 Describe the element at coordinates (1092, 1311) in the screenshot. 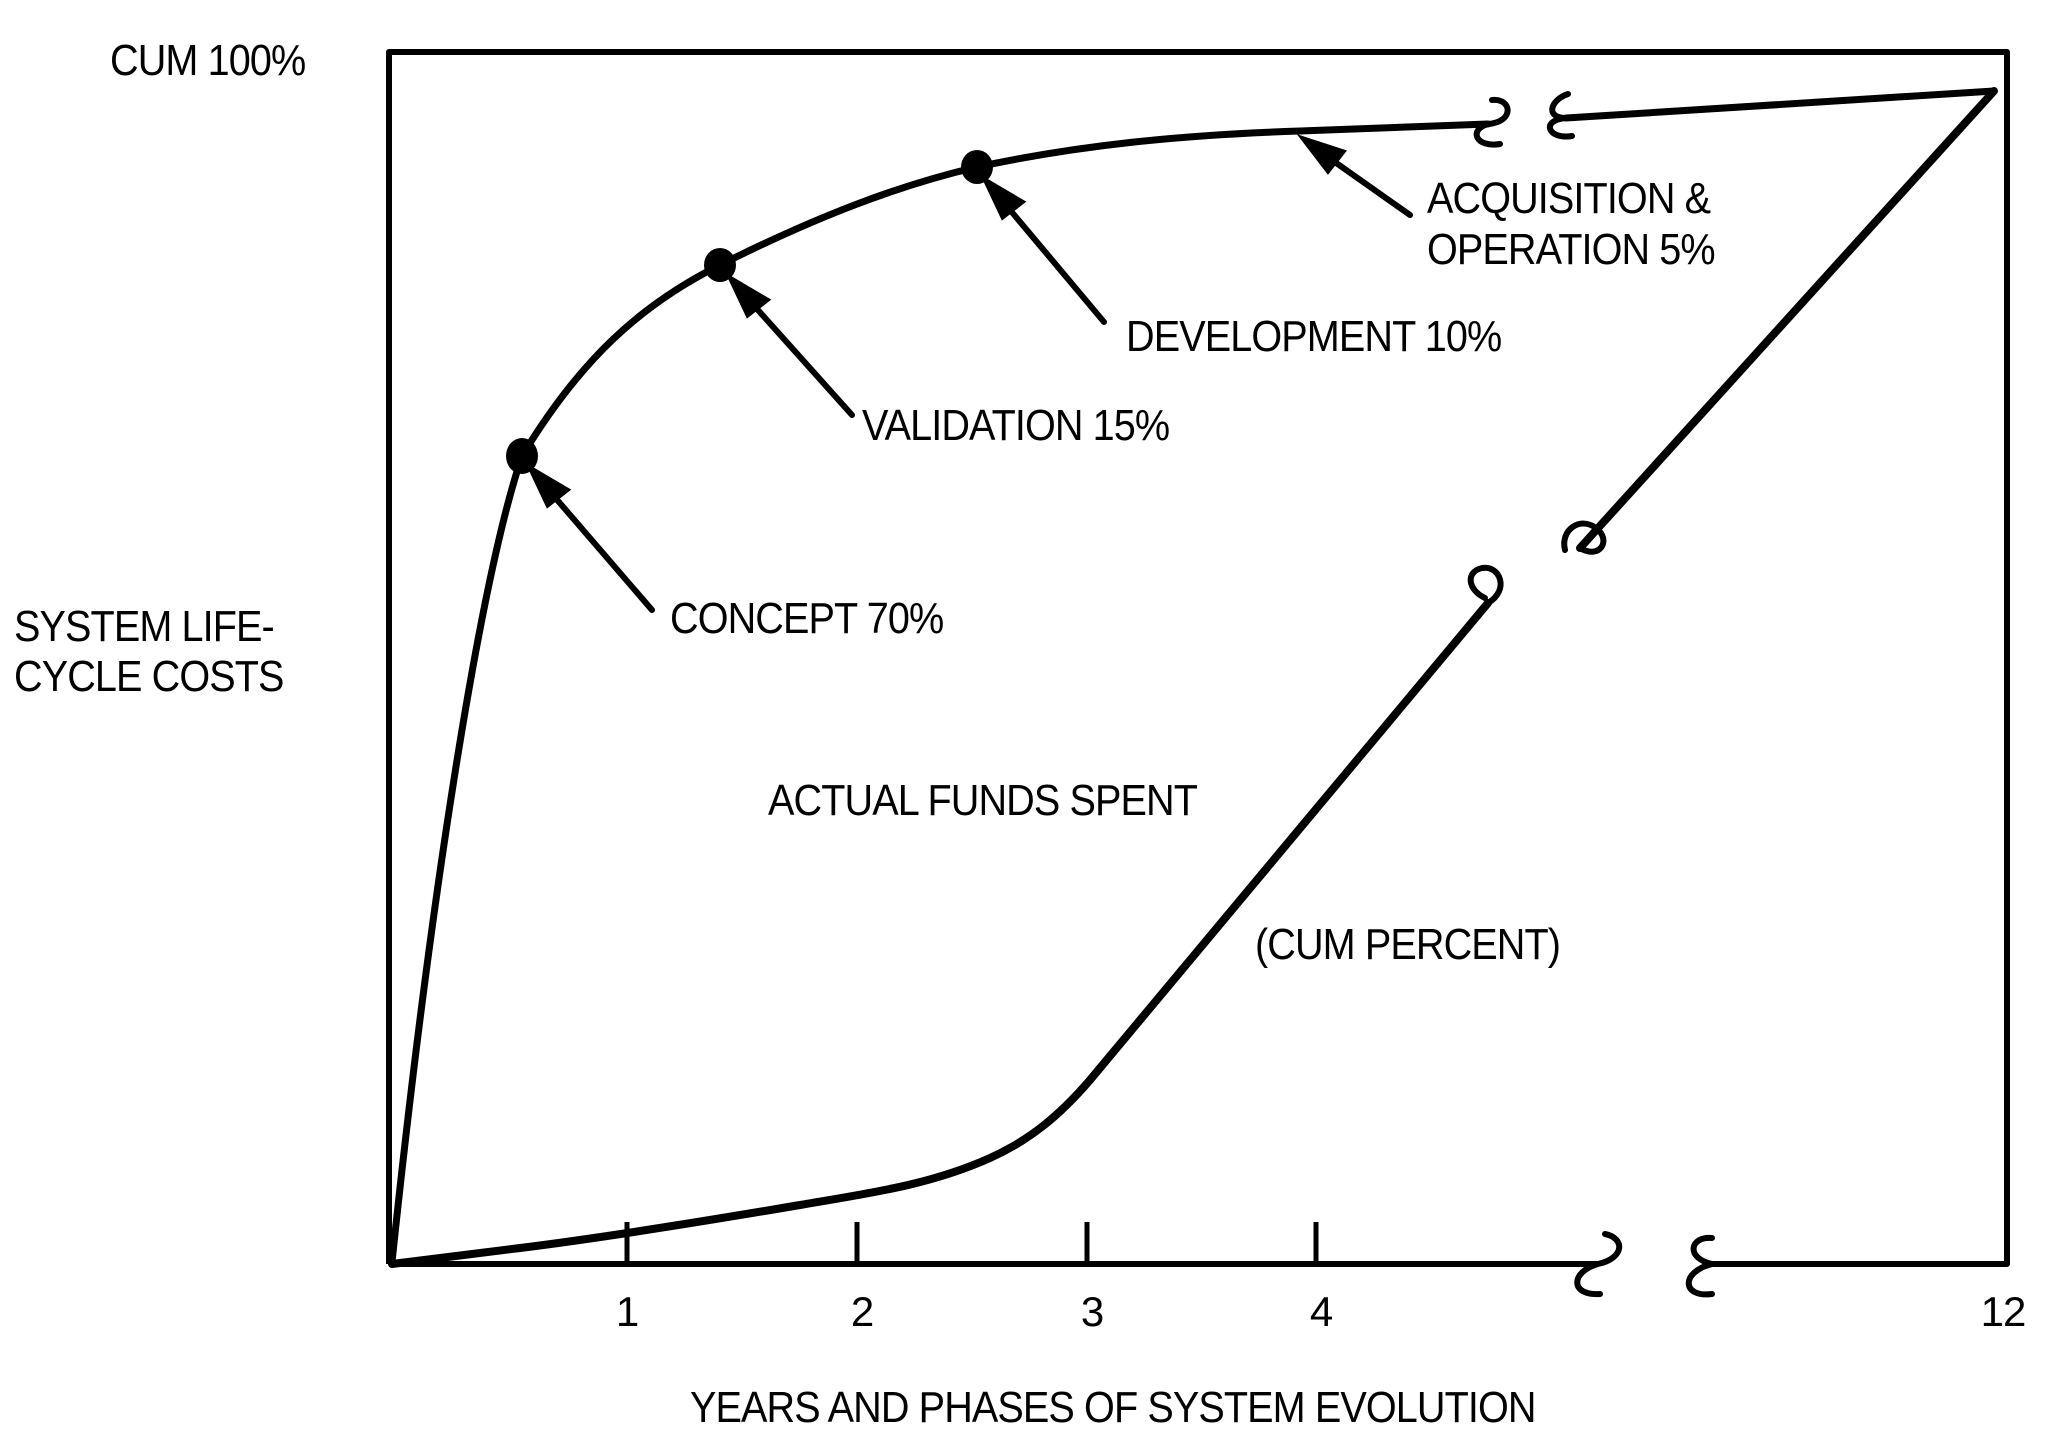

I see `x-tick-label: 3` at that location.